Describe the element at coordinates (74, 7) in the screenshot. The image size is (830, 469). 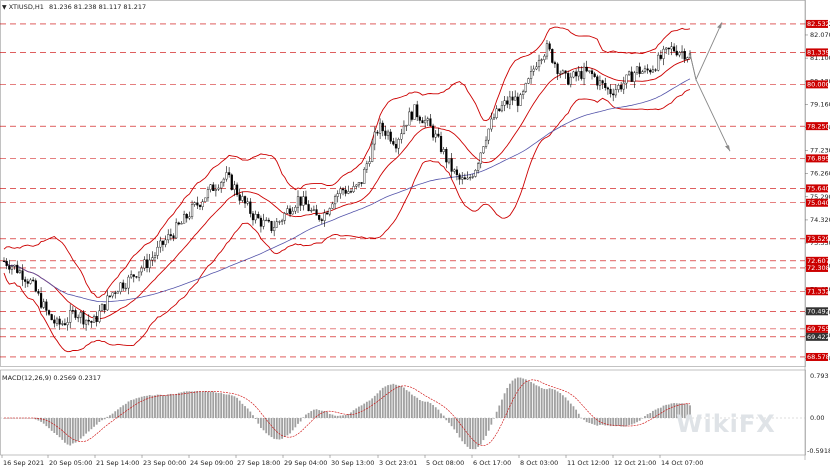
I see `chart-header: ▼ XTIUSD,H1 81.236 81.238 81.117 81.217` at that location.